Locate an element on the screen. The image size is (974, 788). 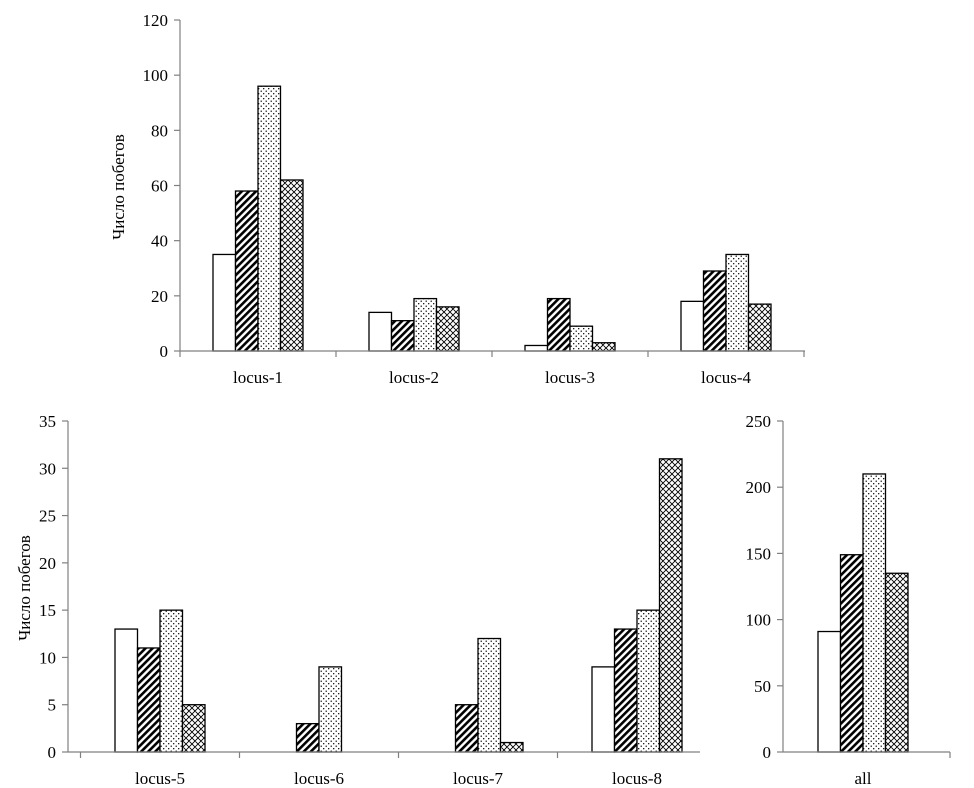
bar-locus-7-s4 is located at coordinates (511, 747).